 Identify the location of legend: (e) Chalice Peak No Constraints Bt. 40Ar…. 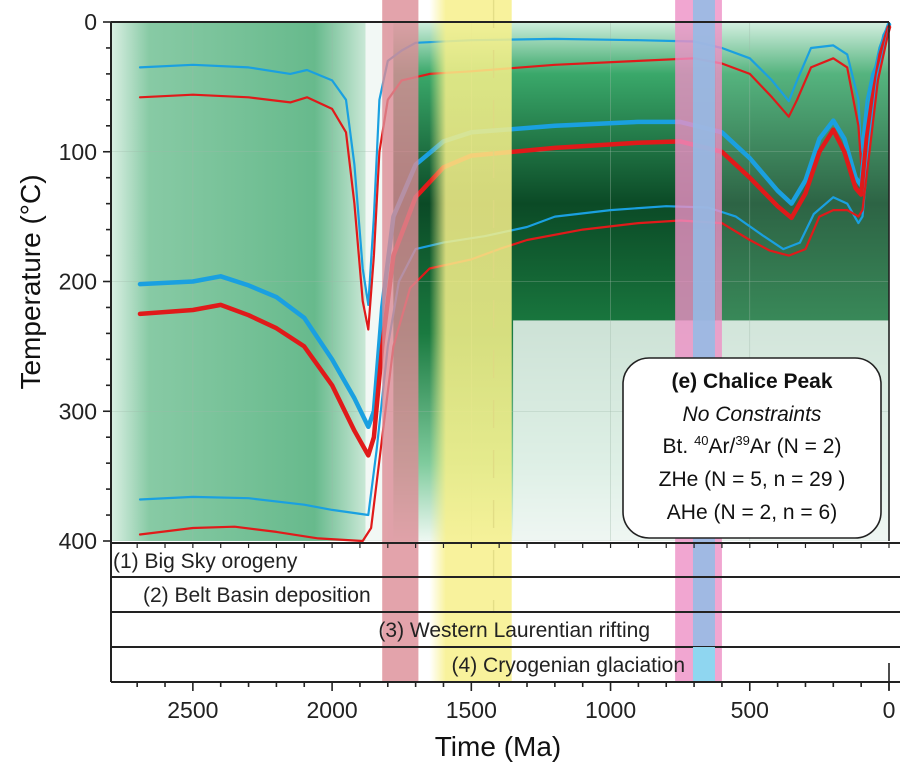
(752, 448).